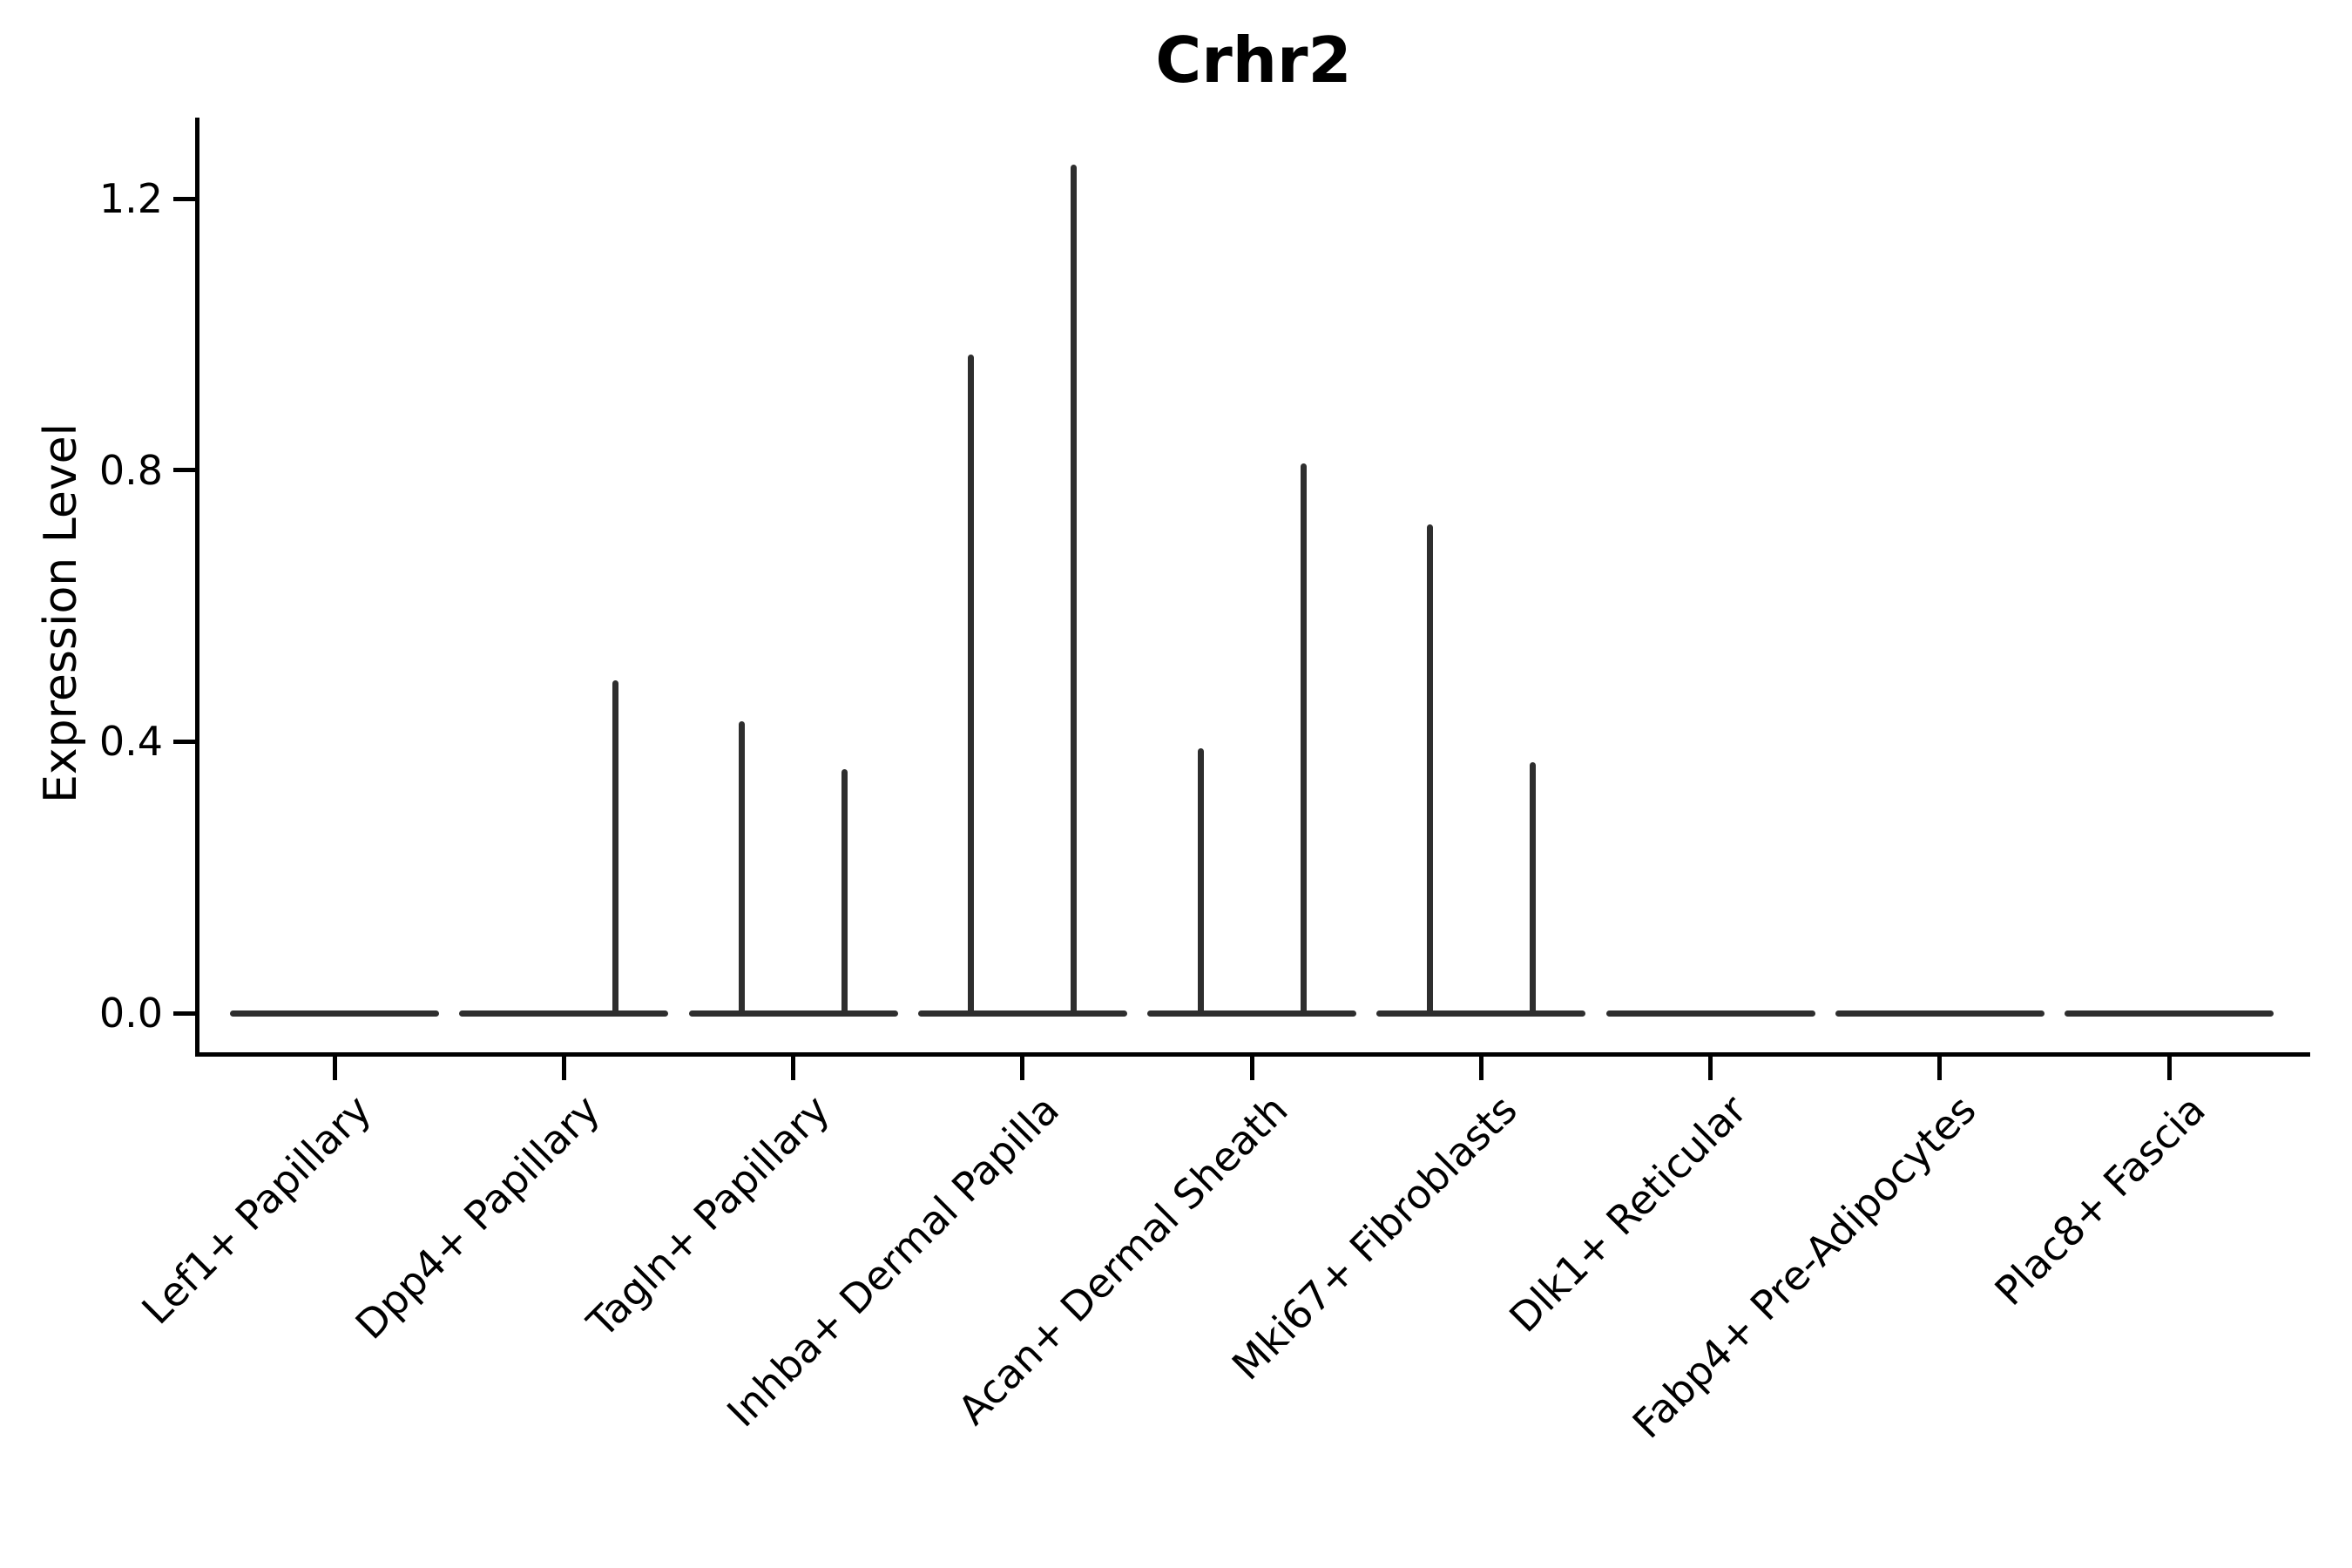 The image size is (2352, 1568). What do you see at coordinates (130, 470) in the screenshot?
I see `y-tick-label: 0.8` at bounding box center [130, 470].